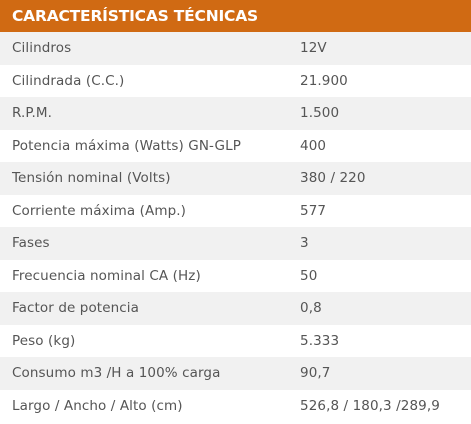 Image resolution: width=471 pixels, height=424 pixels. I want to click on row-value: 5.333, so click(320, 340).